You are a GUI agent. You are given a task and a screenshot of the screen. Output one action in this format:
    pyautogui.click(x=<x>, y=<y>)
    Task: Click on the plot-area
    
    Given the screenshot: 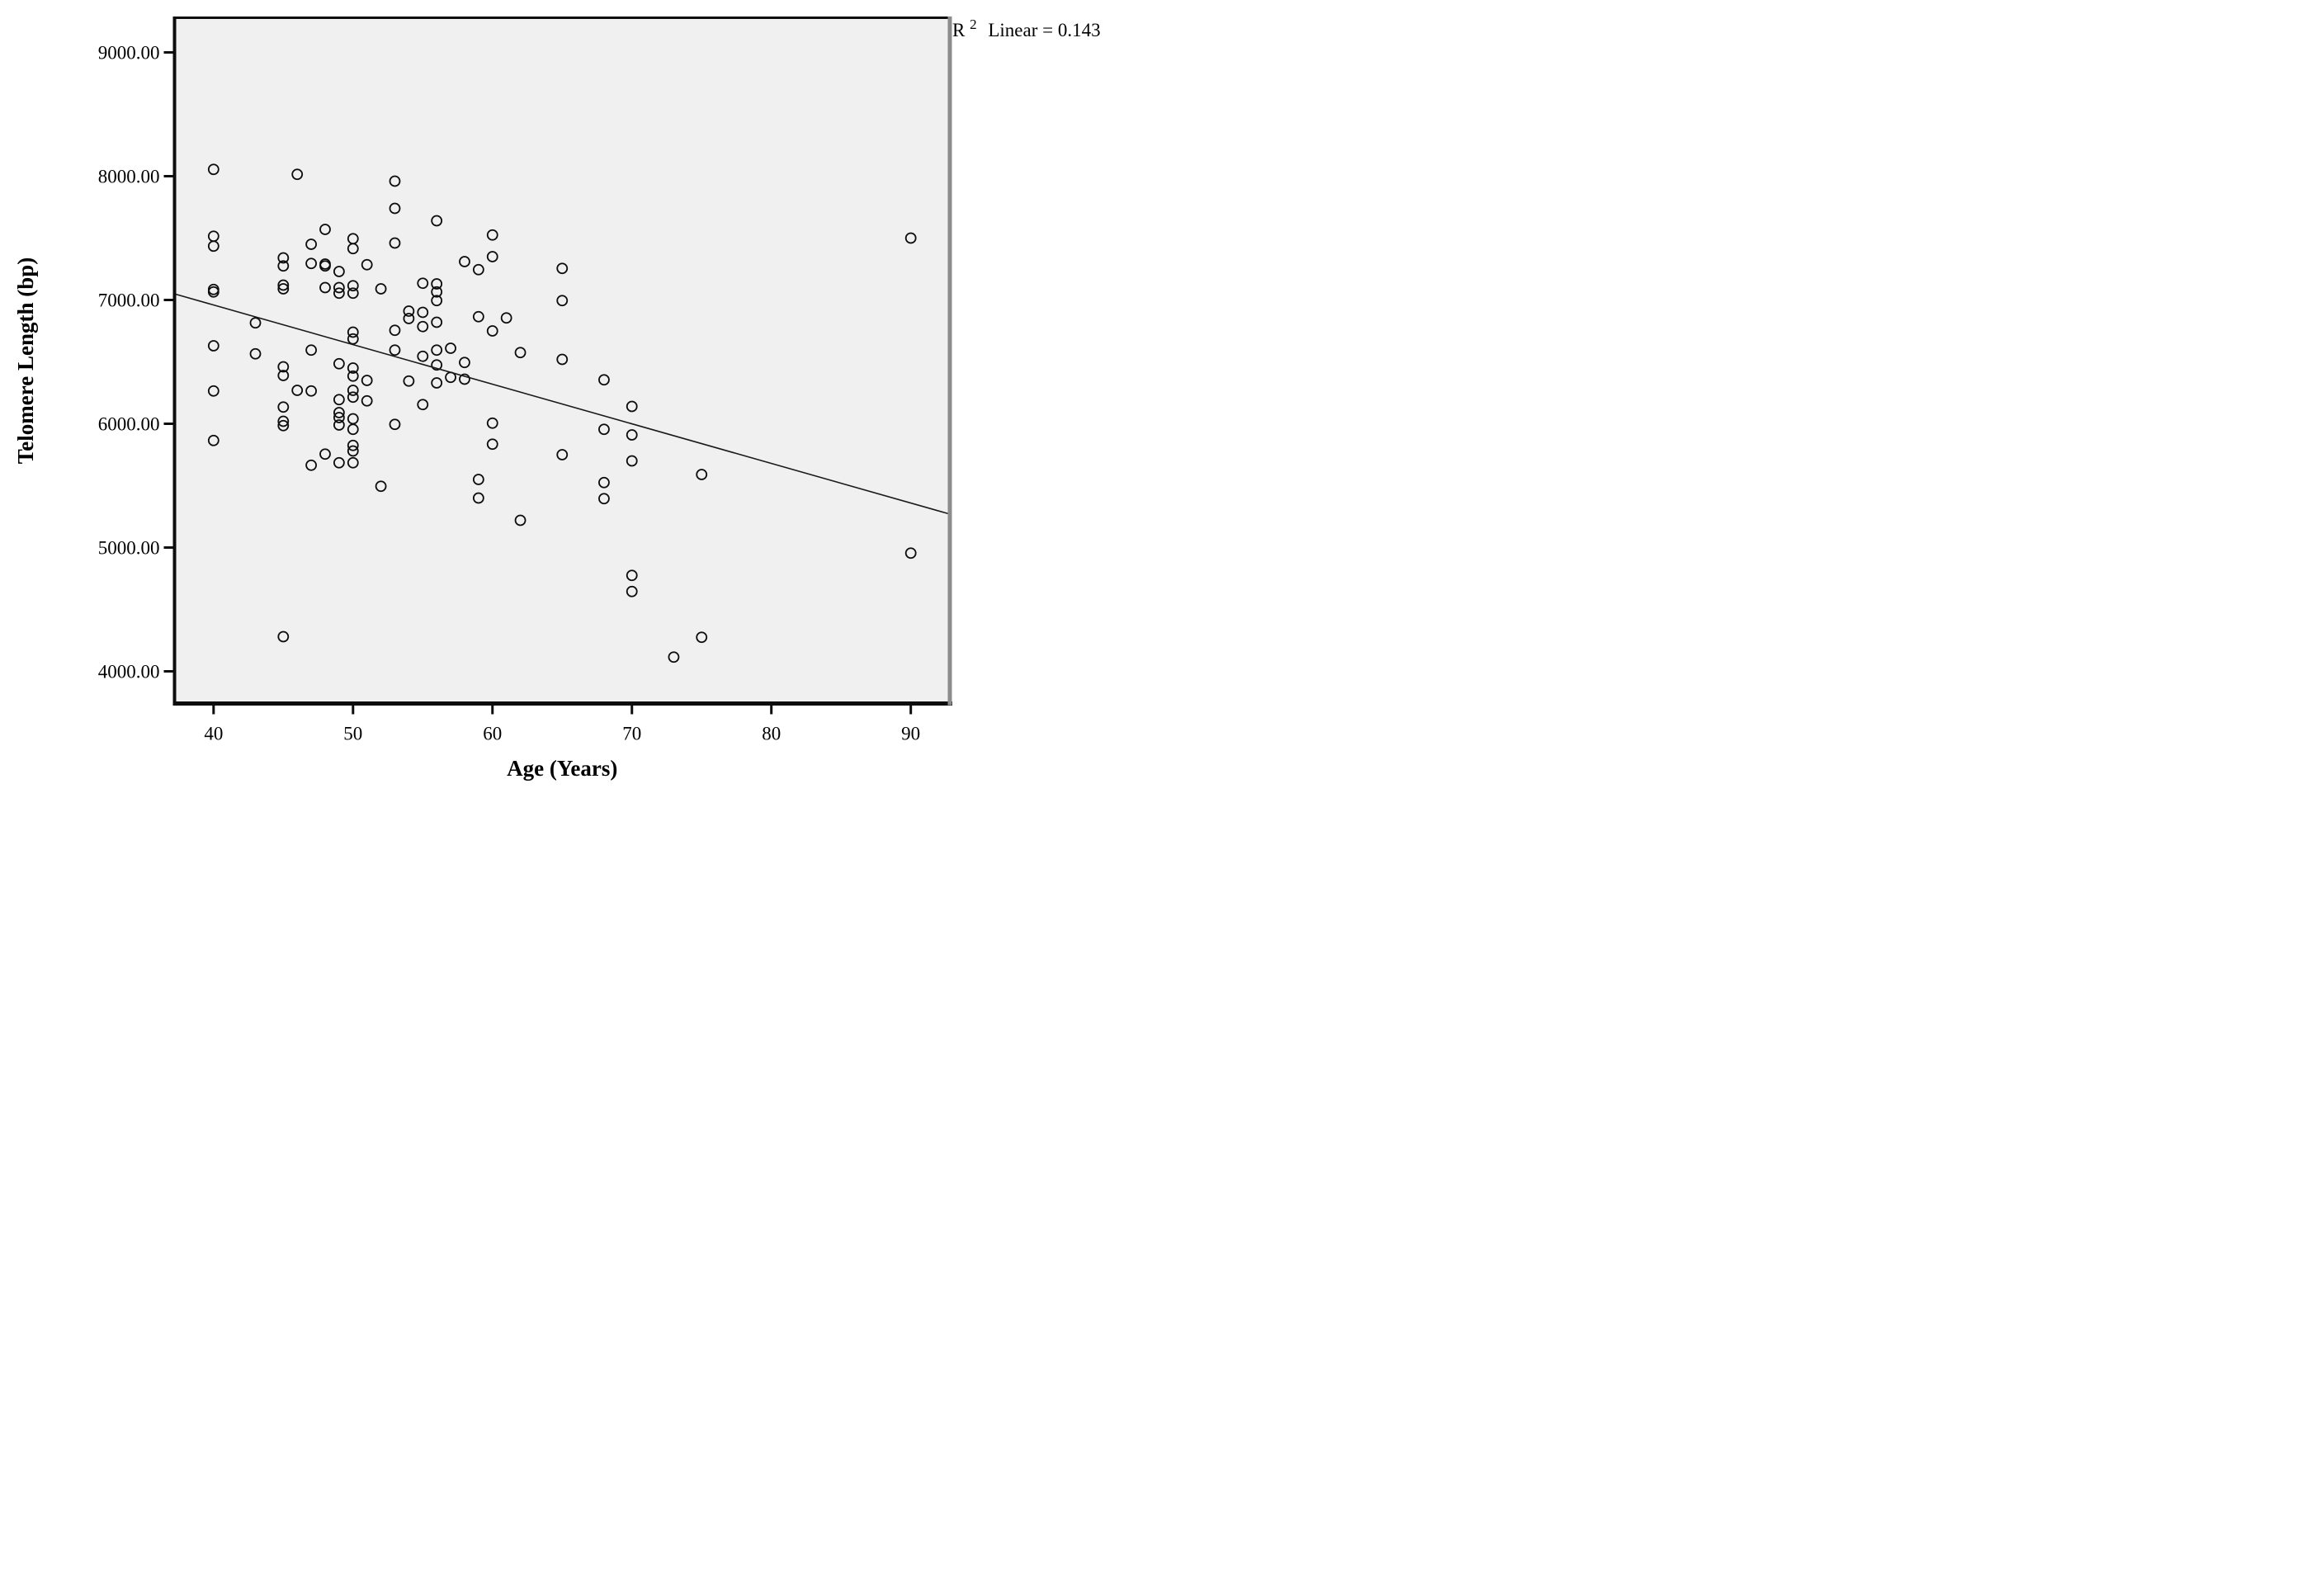 What is the action you would take?
    pyautogui.click(x=562, y=360)
    